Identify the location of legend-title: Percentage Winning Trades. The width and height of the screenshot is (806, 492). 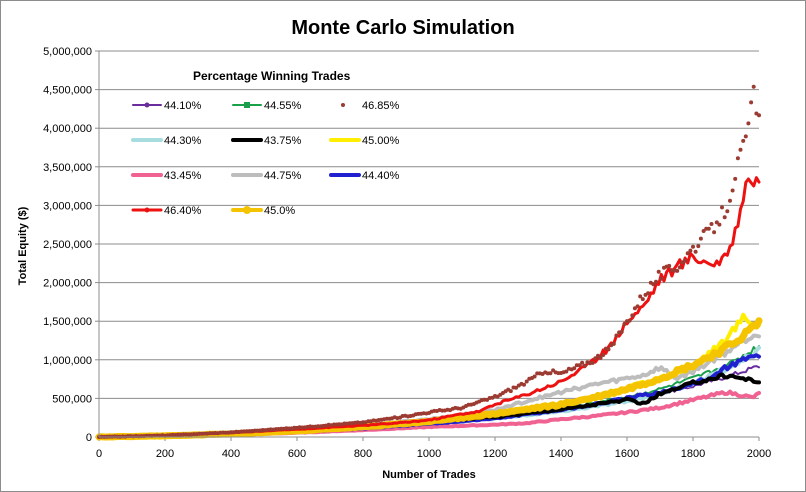
(272, 76).